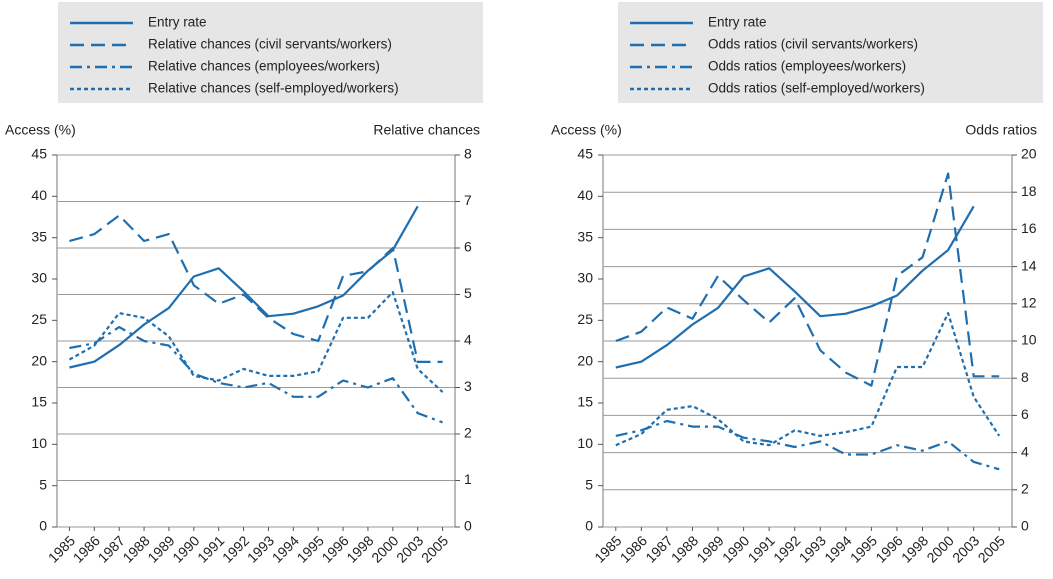  I want to click on y2-tick-label: 14, so click(1029, 265).